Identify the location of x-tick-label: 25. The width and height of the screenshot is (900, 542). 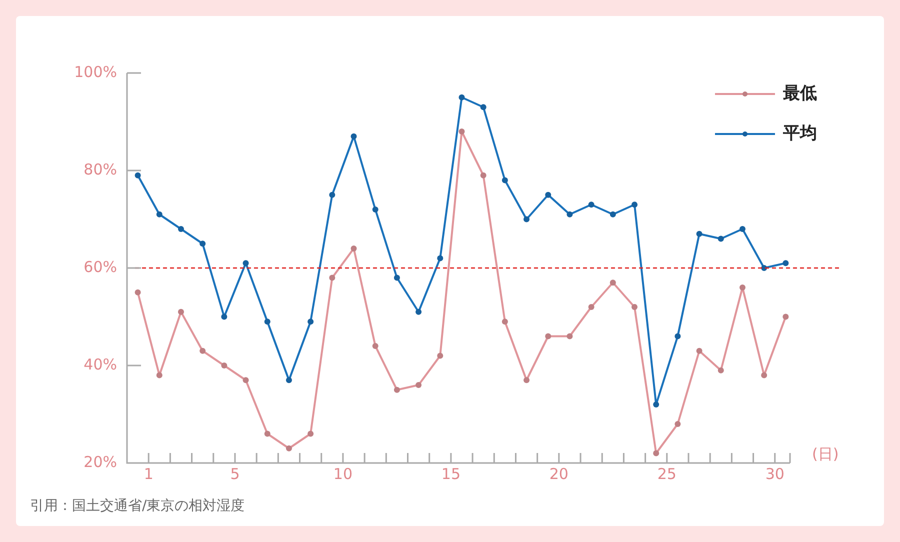
(666, 473).